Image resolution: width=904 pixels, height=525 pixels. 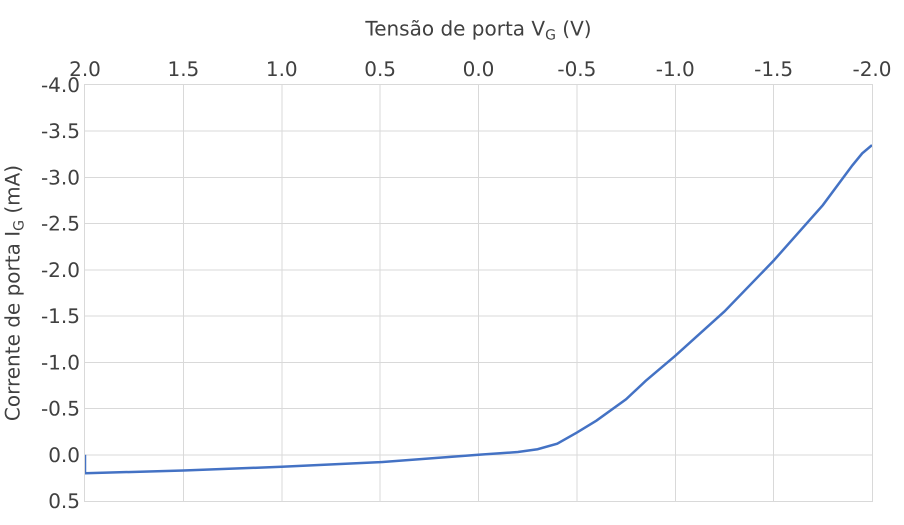 What do you see at coordinates (60, 131) in the screenshot?
I see `y-tick-label: -3.5` at bounding box center [60, 131].